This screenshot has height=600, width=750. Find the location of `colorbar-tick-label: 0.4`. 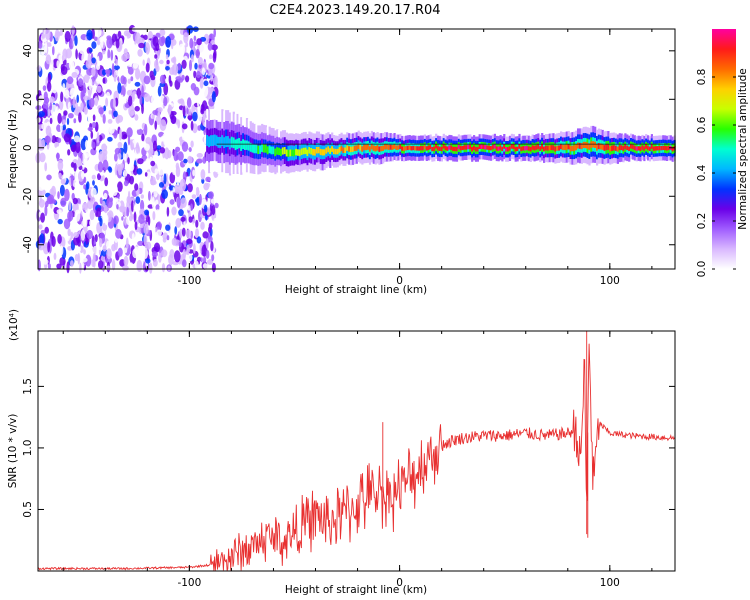

colorbar-tick-label: 0.4 is located at coordinates (702, 172).